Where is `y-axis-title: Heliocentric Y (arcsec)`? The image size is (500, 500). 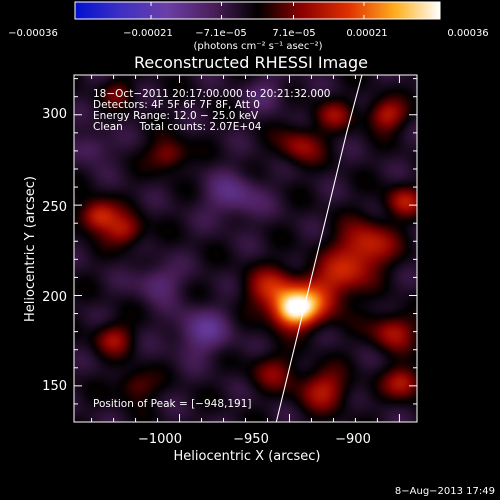 y-axis-title: Heliocentric Y (arcsec) is located at coordinates (30, 249).